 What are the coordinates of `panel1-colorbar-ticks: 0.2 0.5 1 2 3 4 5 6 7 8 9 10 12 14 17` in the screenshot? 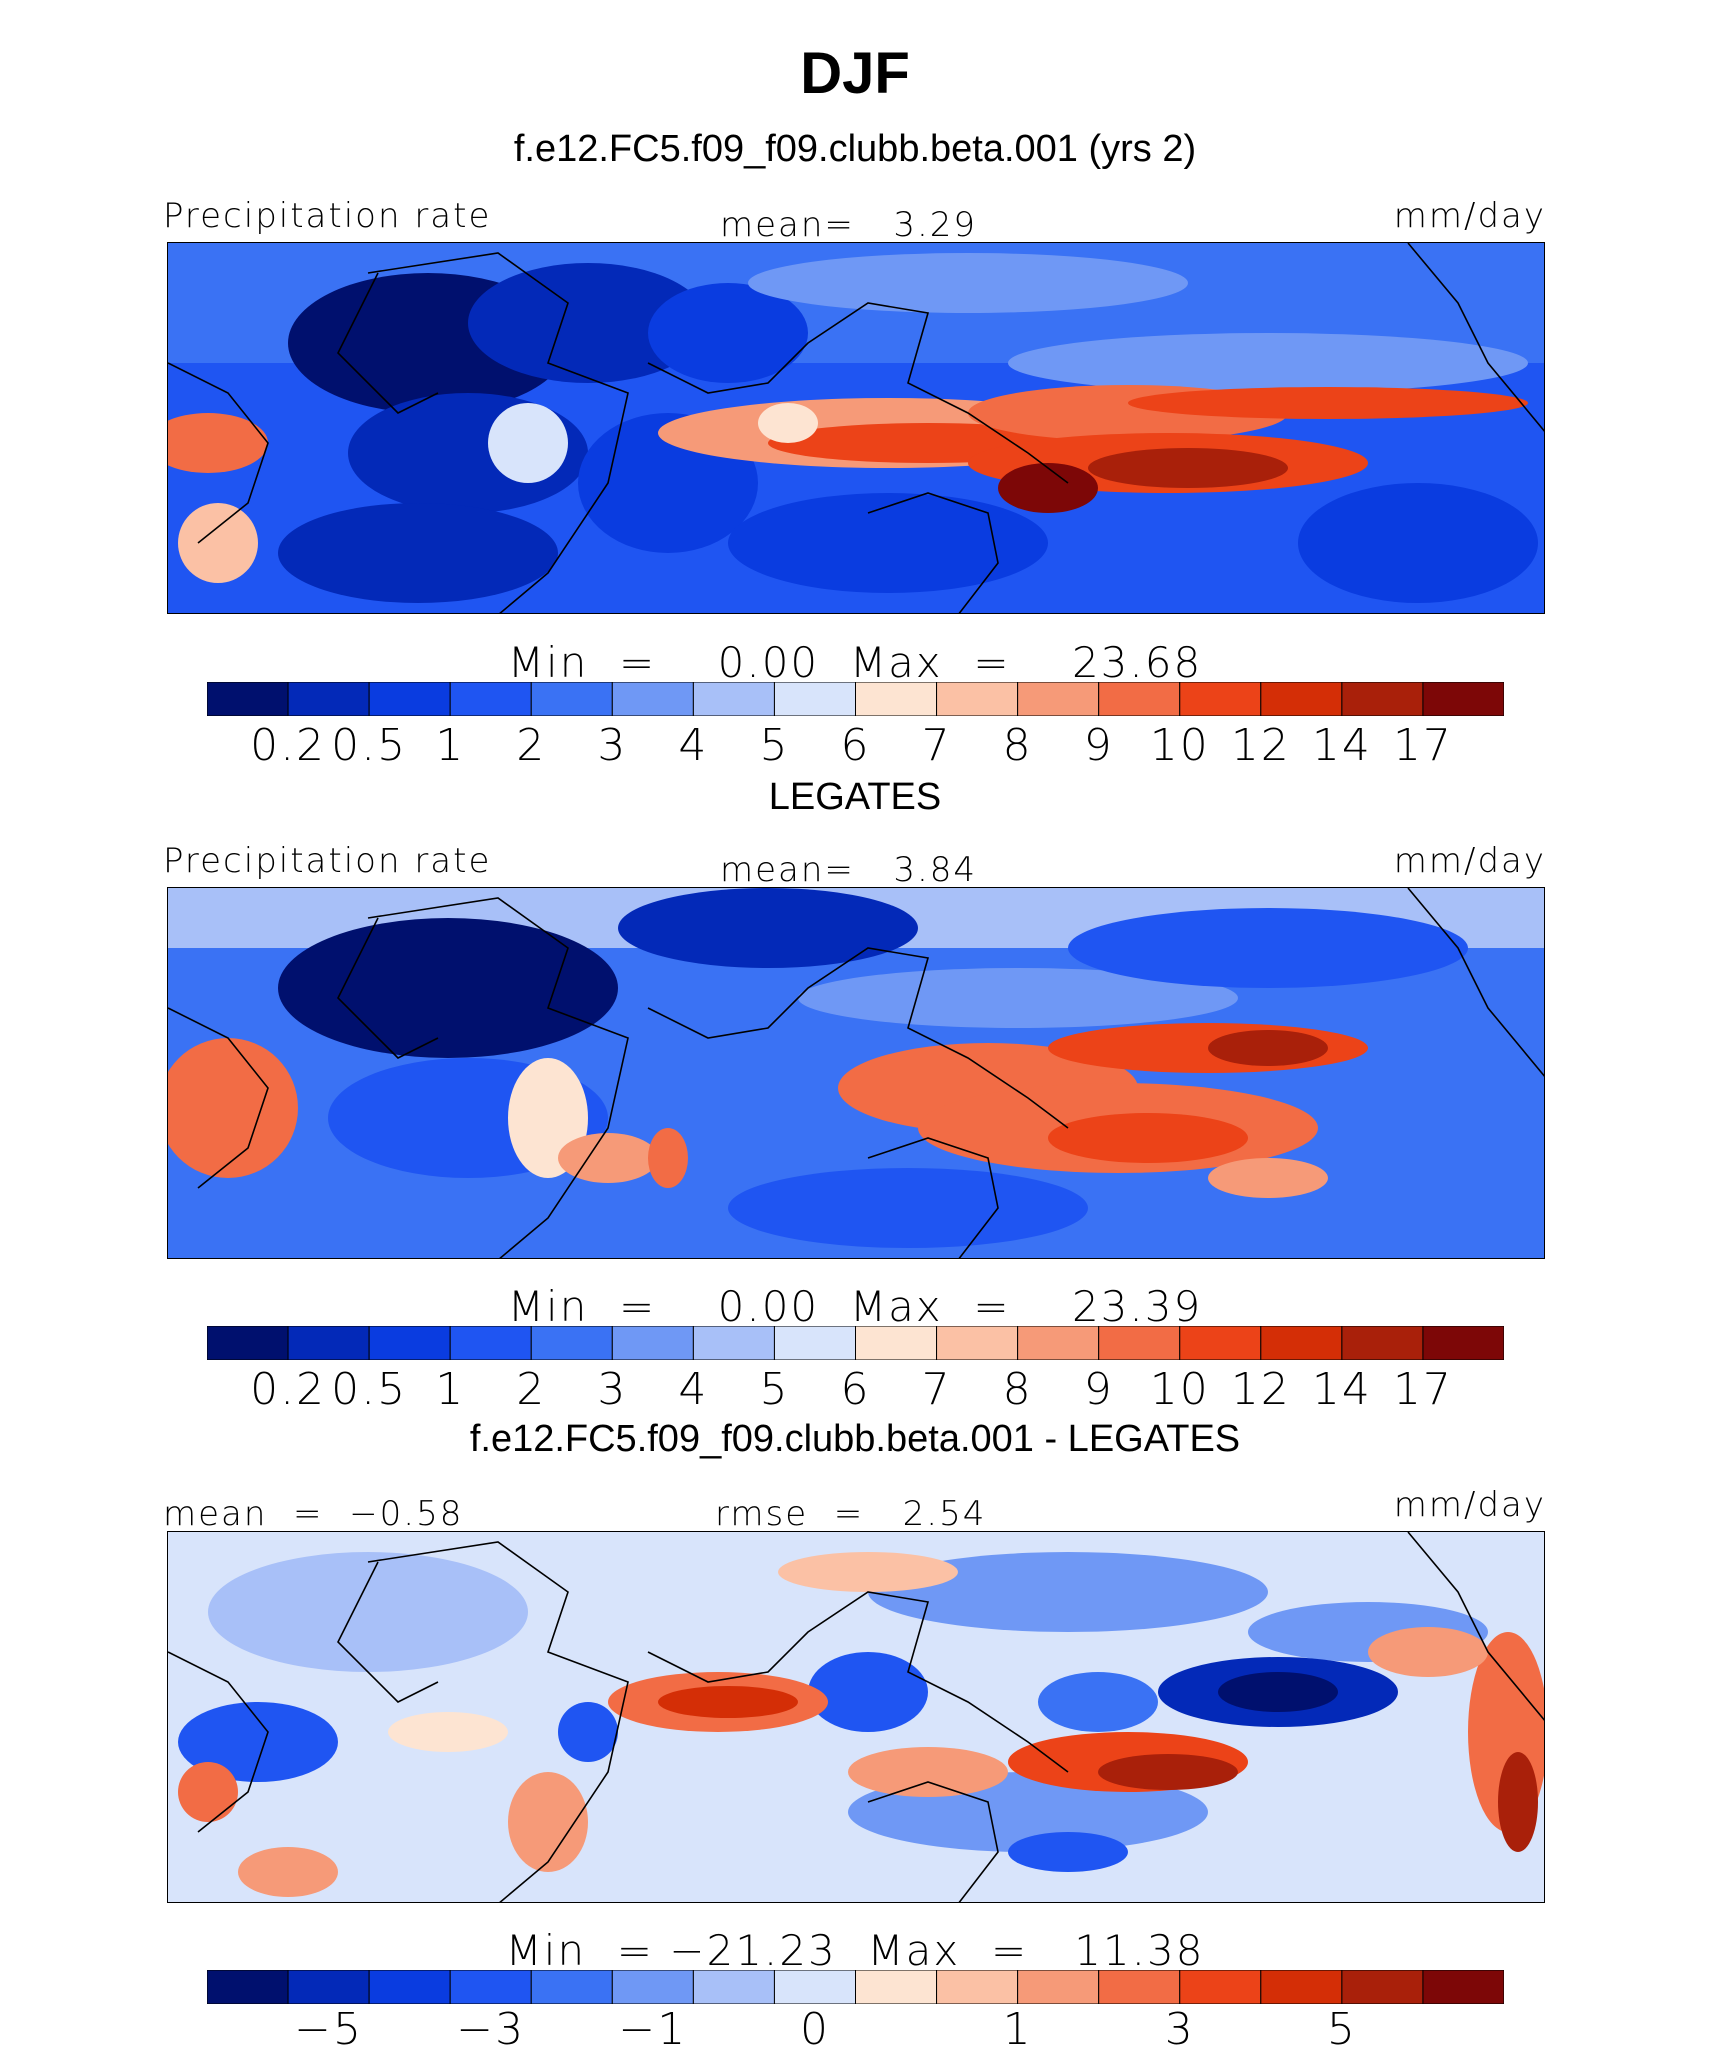 It's located at (855, 745).